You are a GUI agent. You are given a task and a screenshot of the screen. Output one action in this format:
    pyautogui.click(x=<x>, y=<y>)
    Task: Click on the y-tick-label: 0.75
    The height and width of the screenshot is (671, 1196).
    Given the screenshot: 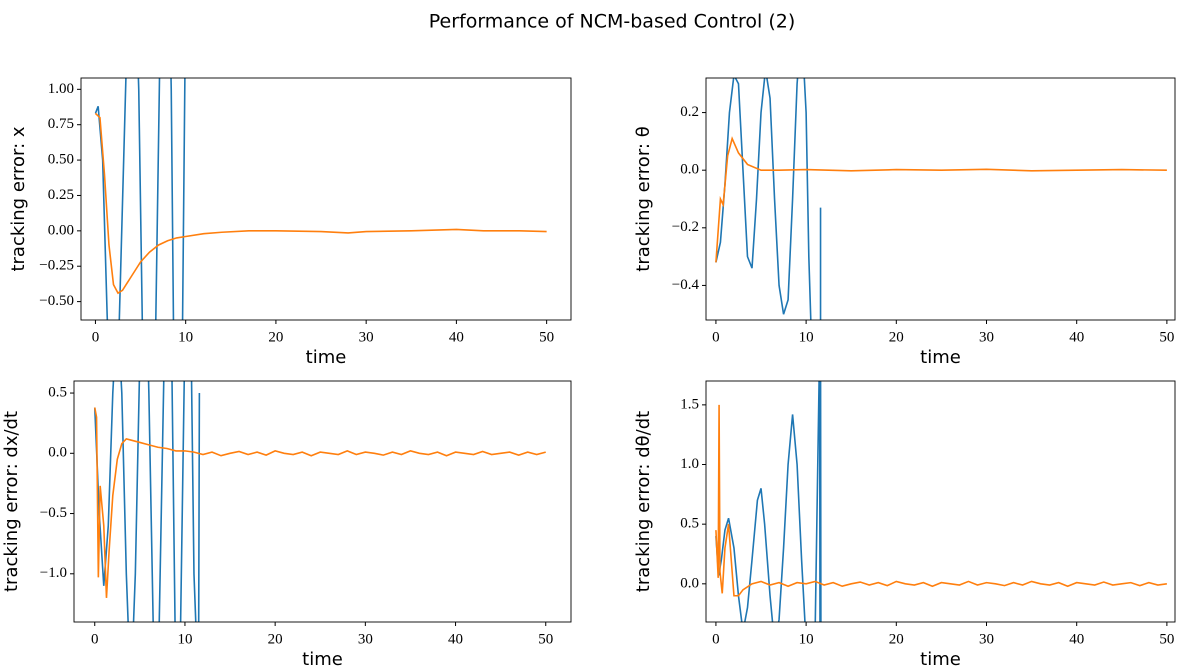 What is the action you would take?
    pyautogui.click(x=61, y=124)
    